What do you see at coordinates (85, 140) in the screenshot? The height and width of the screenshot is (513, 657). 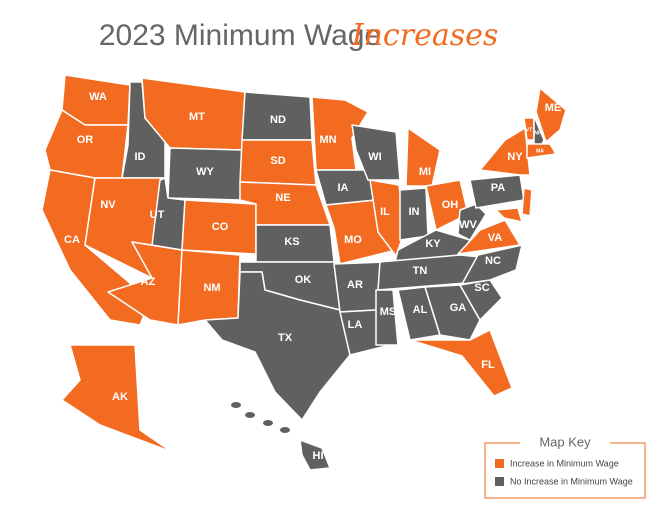 I see `state-label: OR` at bounding box center [85, 140].